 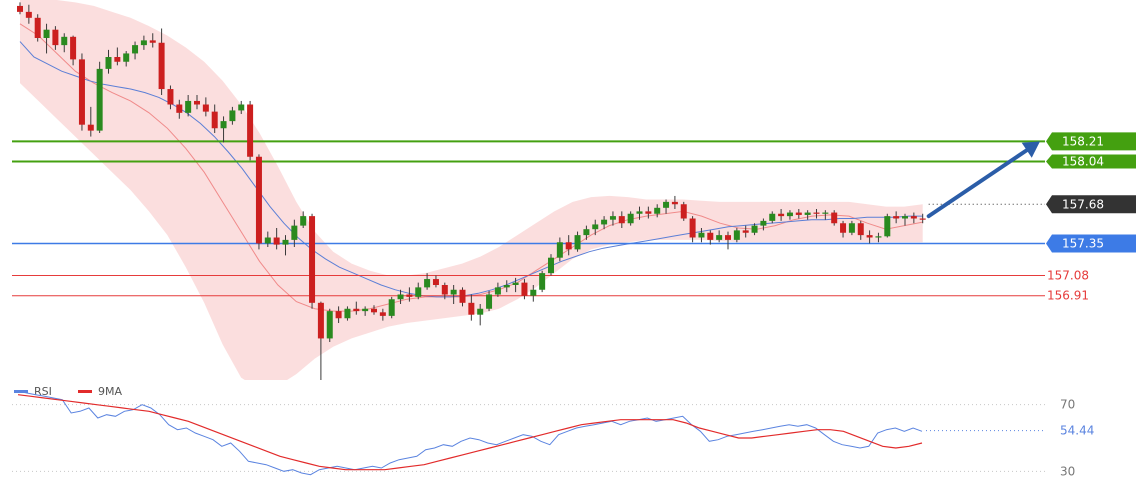 What do you see at coordinates (528, 438) in the screenshot?
I see `rsi-gridlines` at bounding box center [528, 438].